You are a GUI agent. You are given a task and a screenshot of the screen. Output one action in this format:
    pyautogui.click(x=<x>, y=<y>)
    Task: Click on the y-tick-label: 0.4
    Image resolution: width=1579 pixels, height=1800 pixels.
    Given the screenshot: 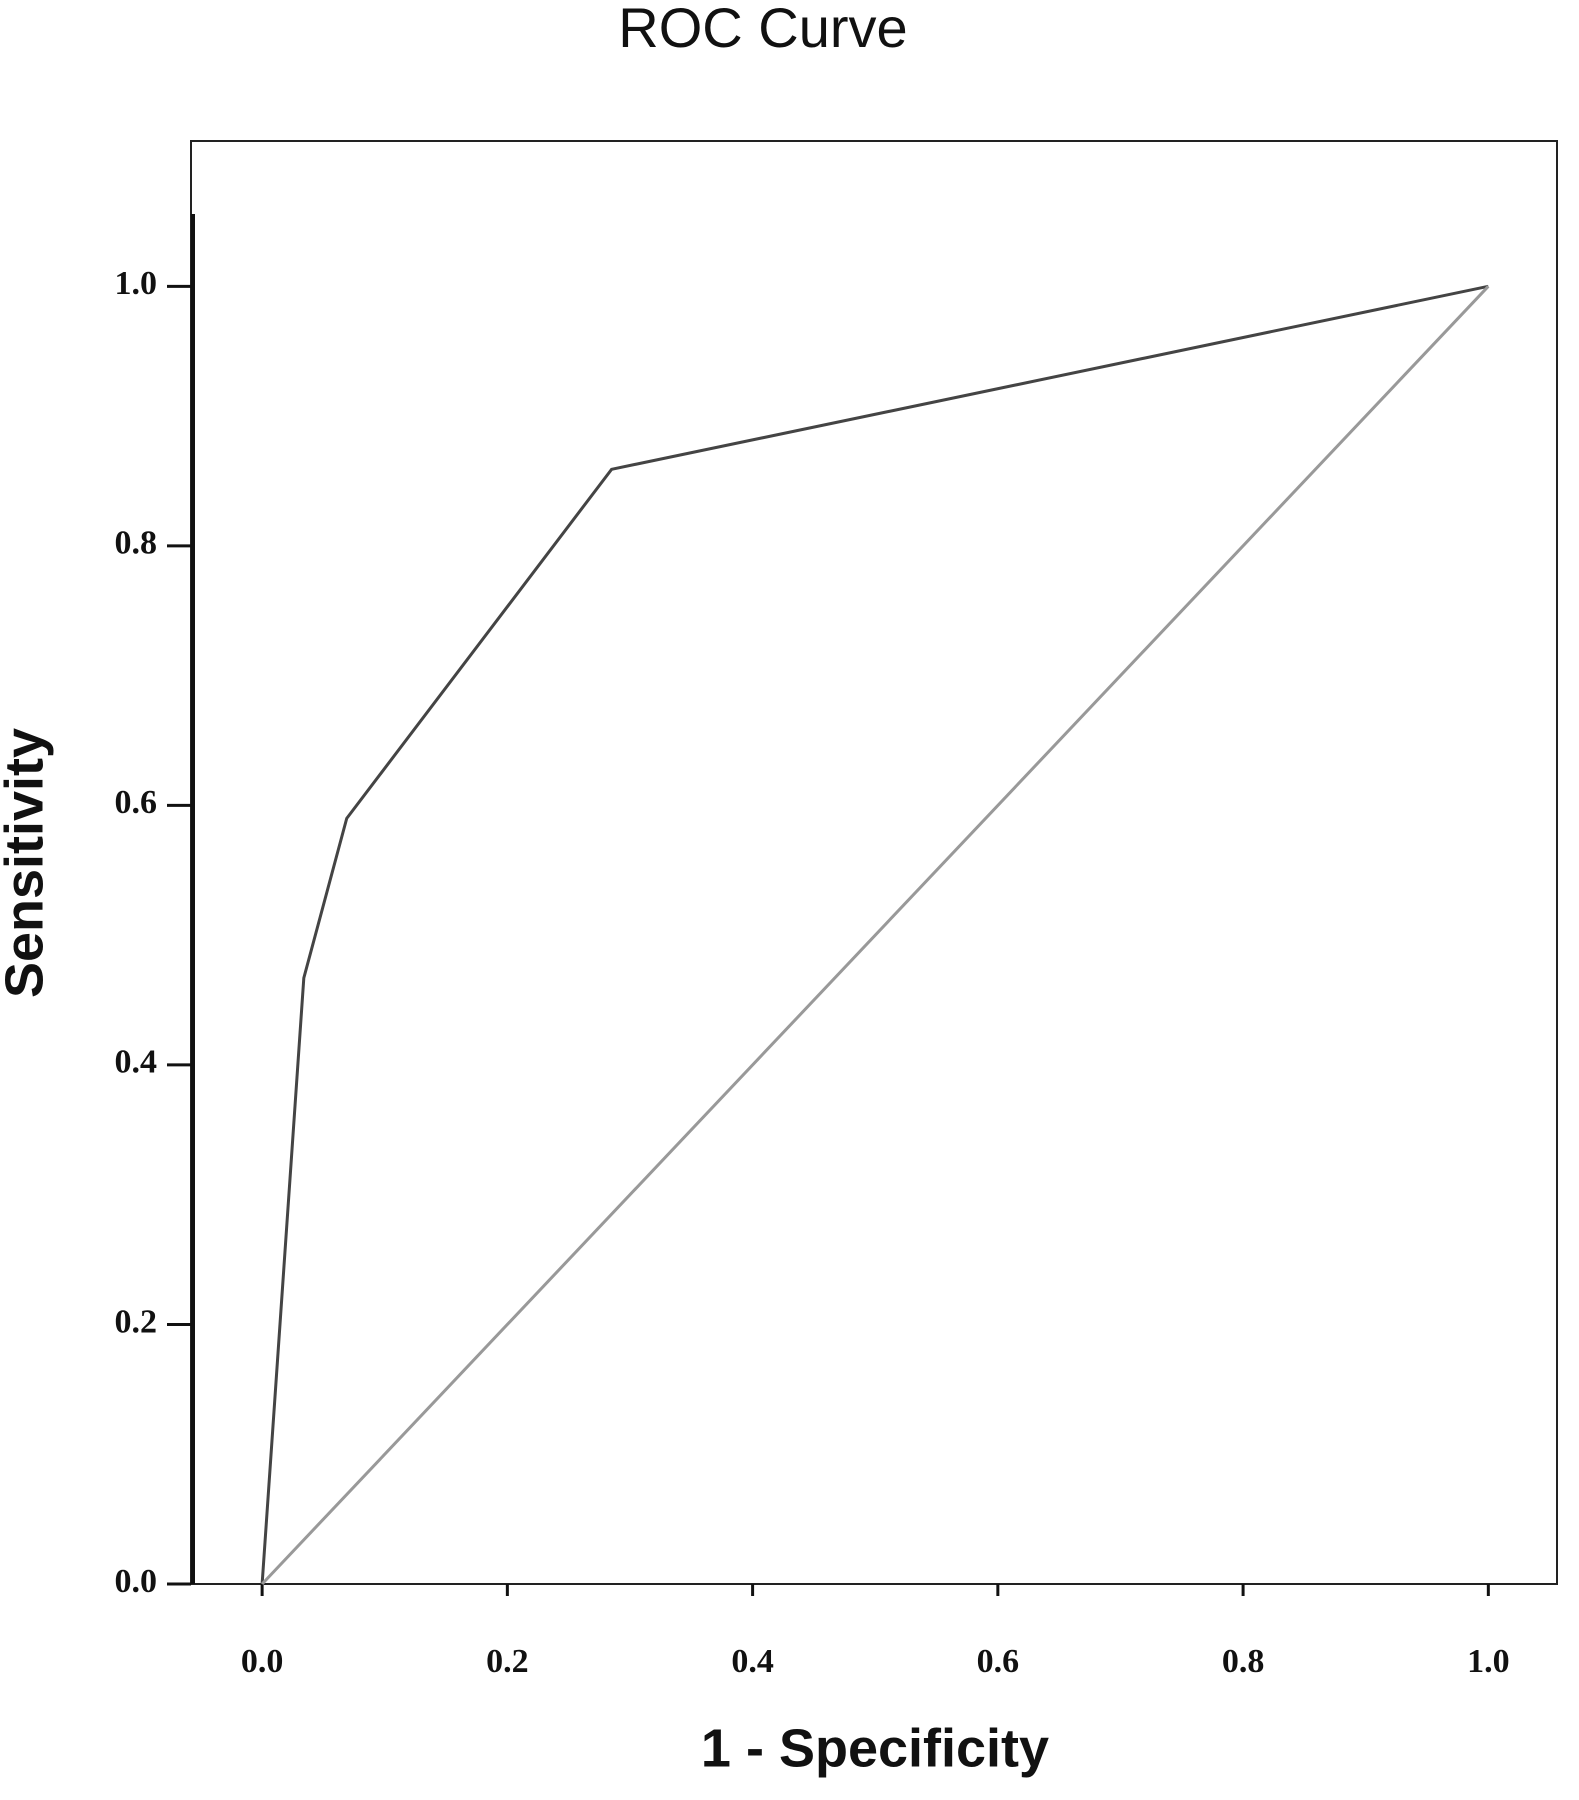 What is the action you would take?
    pyautogui.click(x=136, y=1062)
    